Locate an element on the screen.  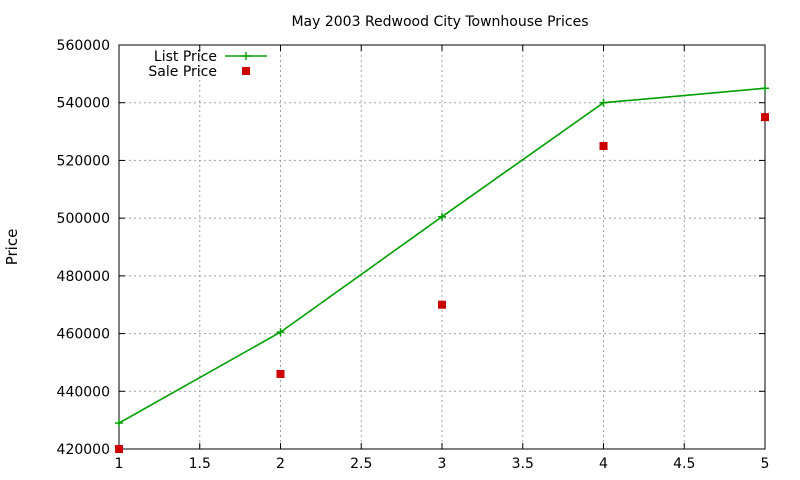
x-tick-label: 2.5 is located at coordinates (361, 464).